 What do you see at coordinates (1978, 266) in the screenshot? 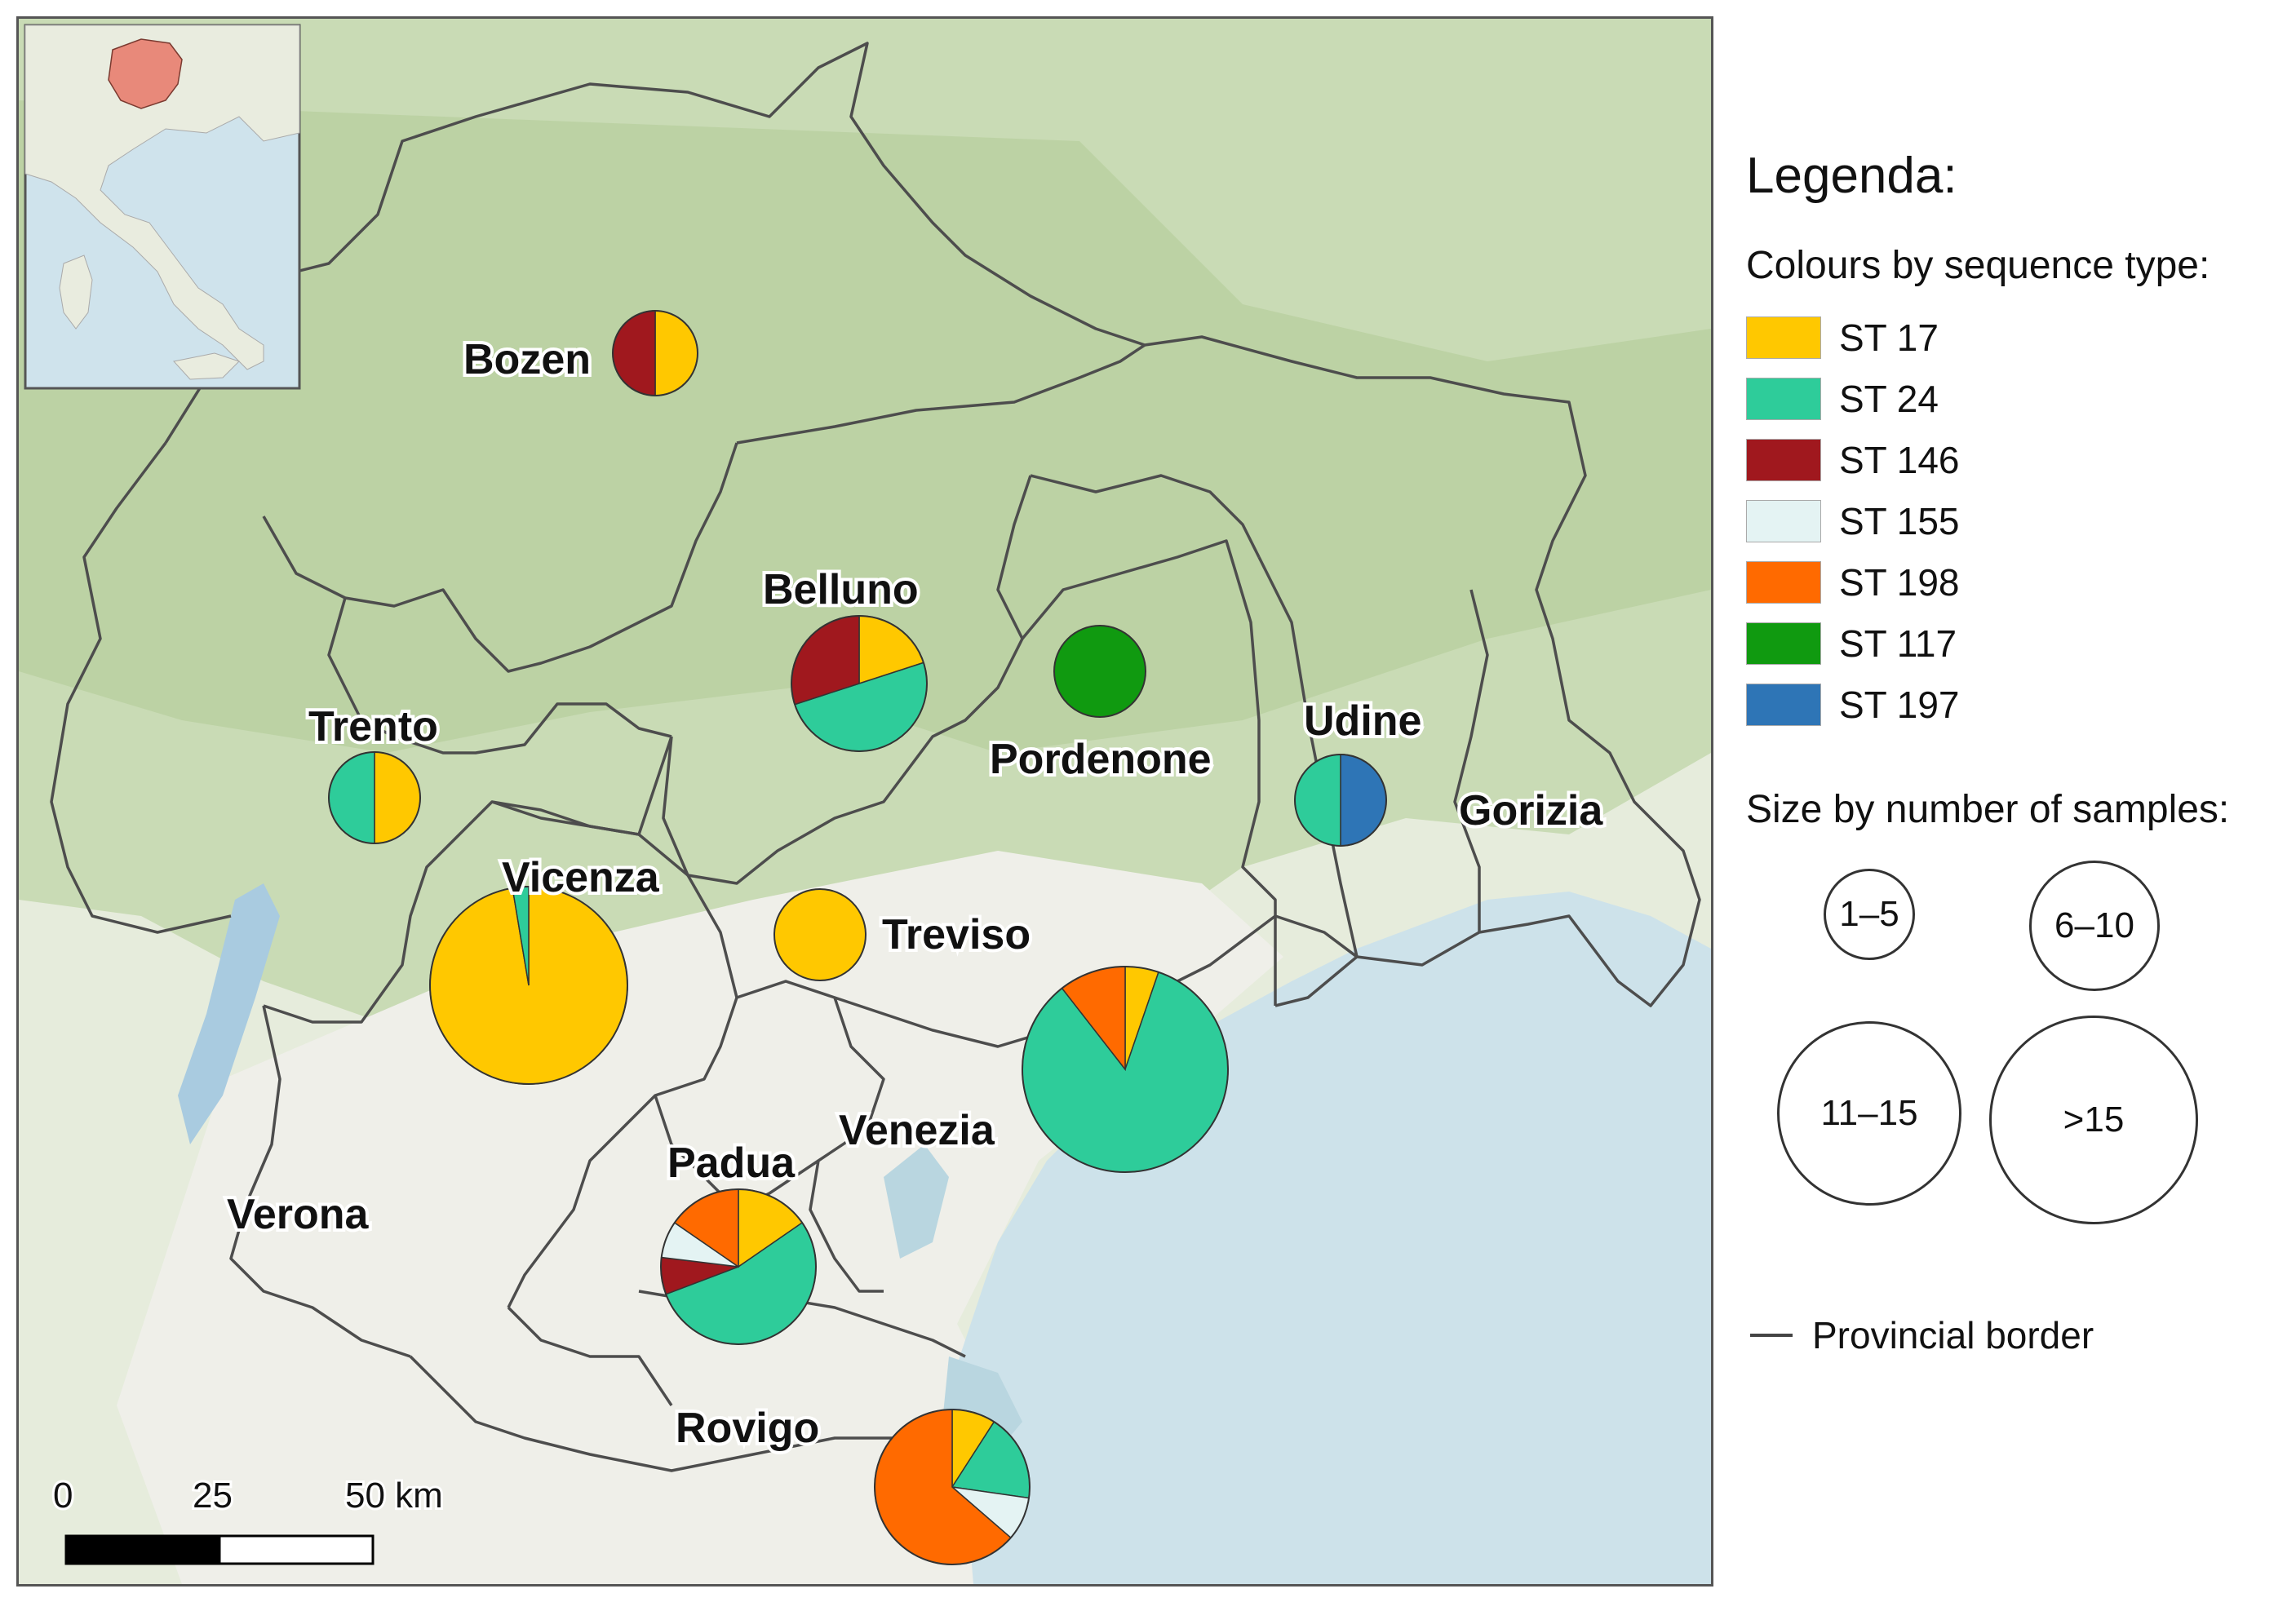
I see `legend-colours-title: Colours by sequence type:` at bounding box center [1978, 266].